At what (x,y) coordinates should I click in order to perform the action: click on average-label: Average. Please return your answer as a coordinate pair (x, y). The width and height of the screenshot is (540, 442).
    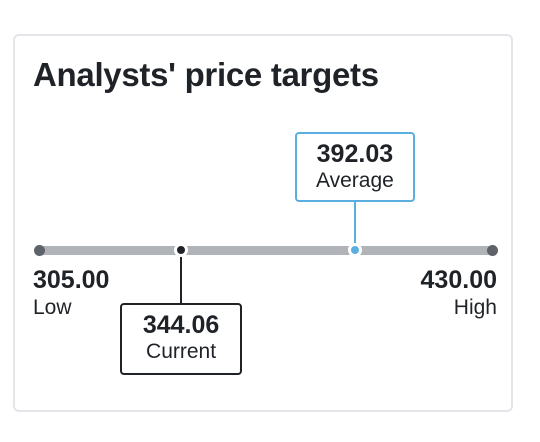
    Looking at the image, I should click on (354, 180).